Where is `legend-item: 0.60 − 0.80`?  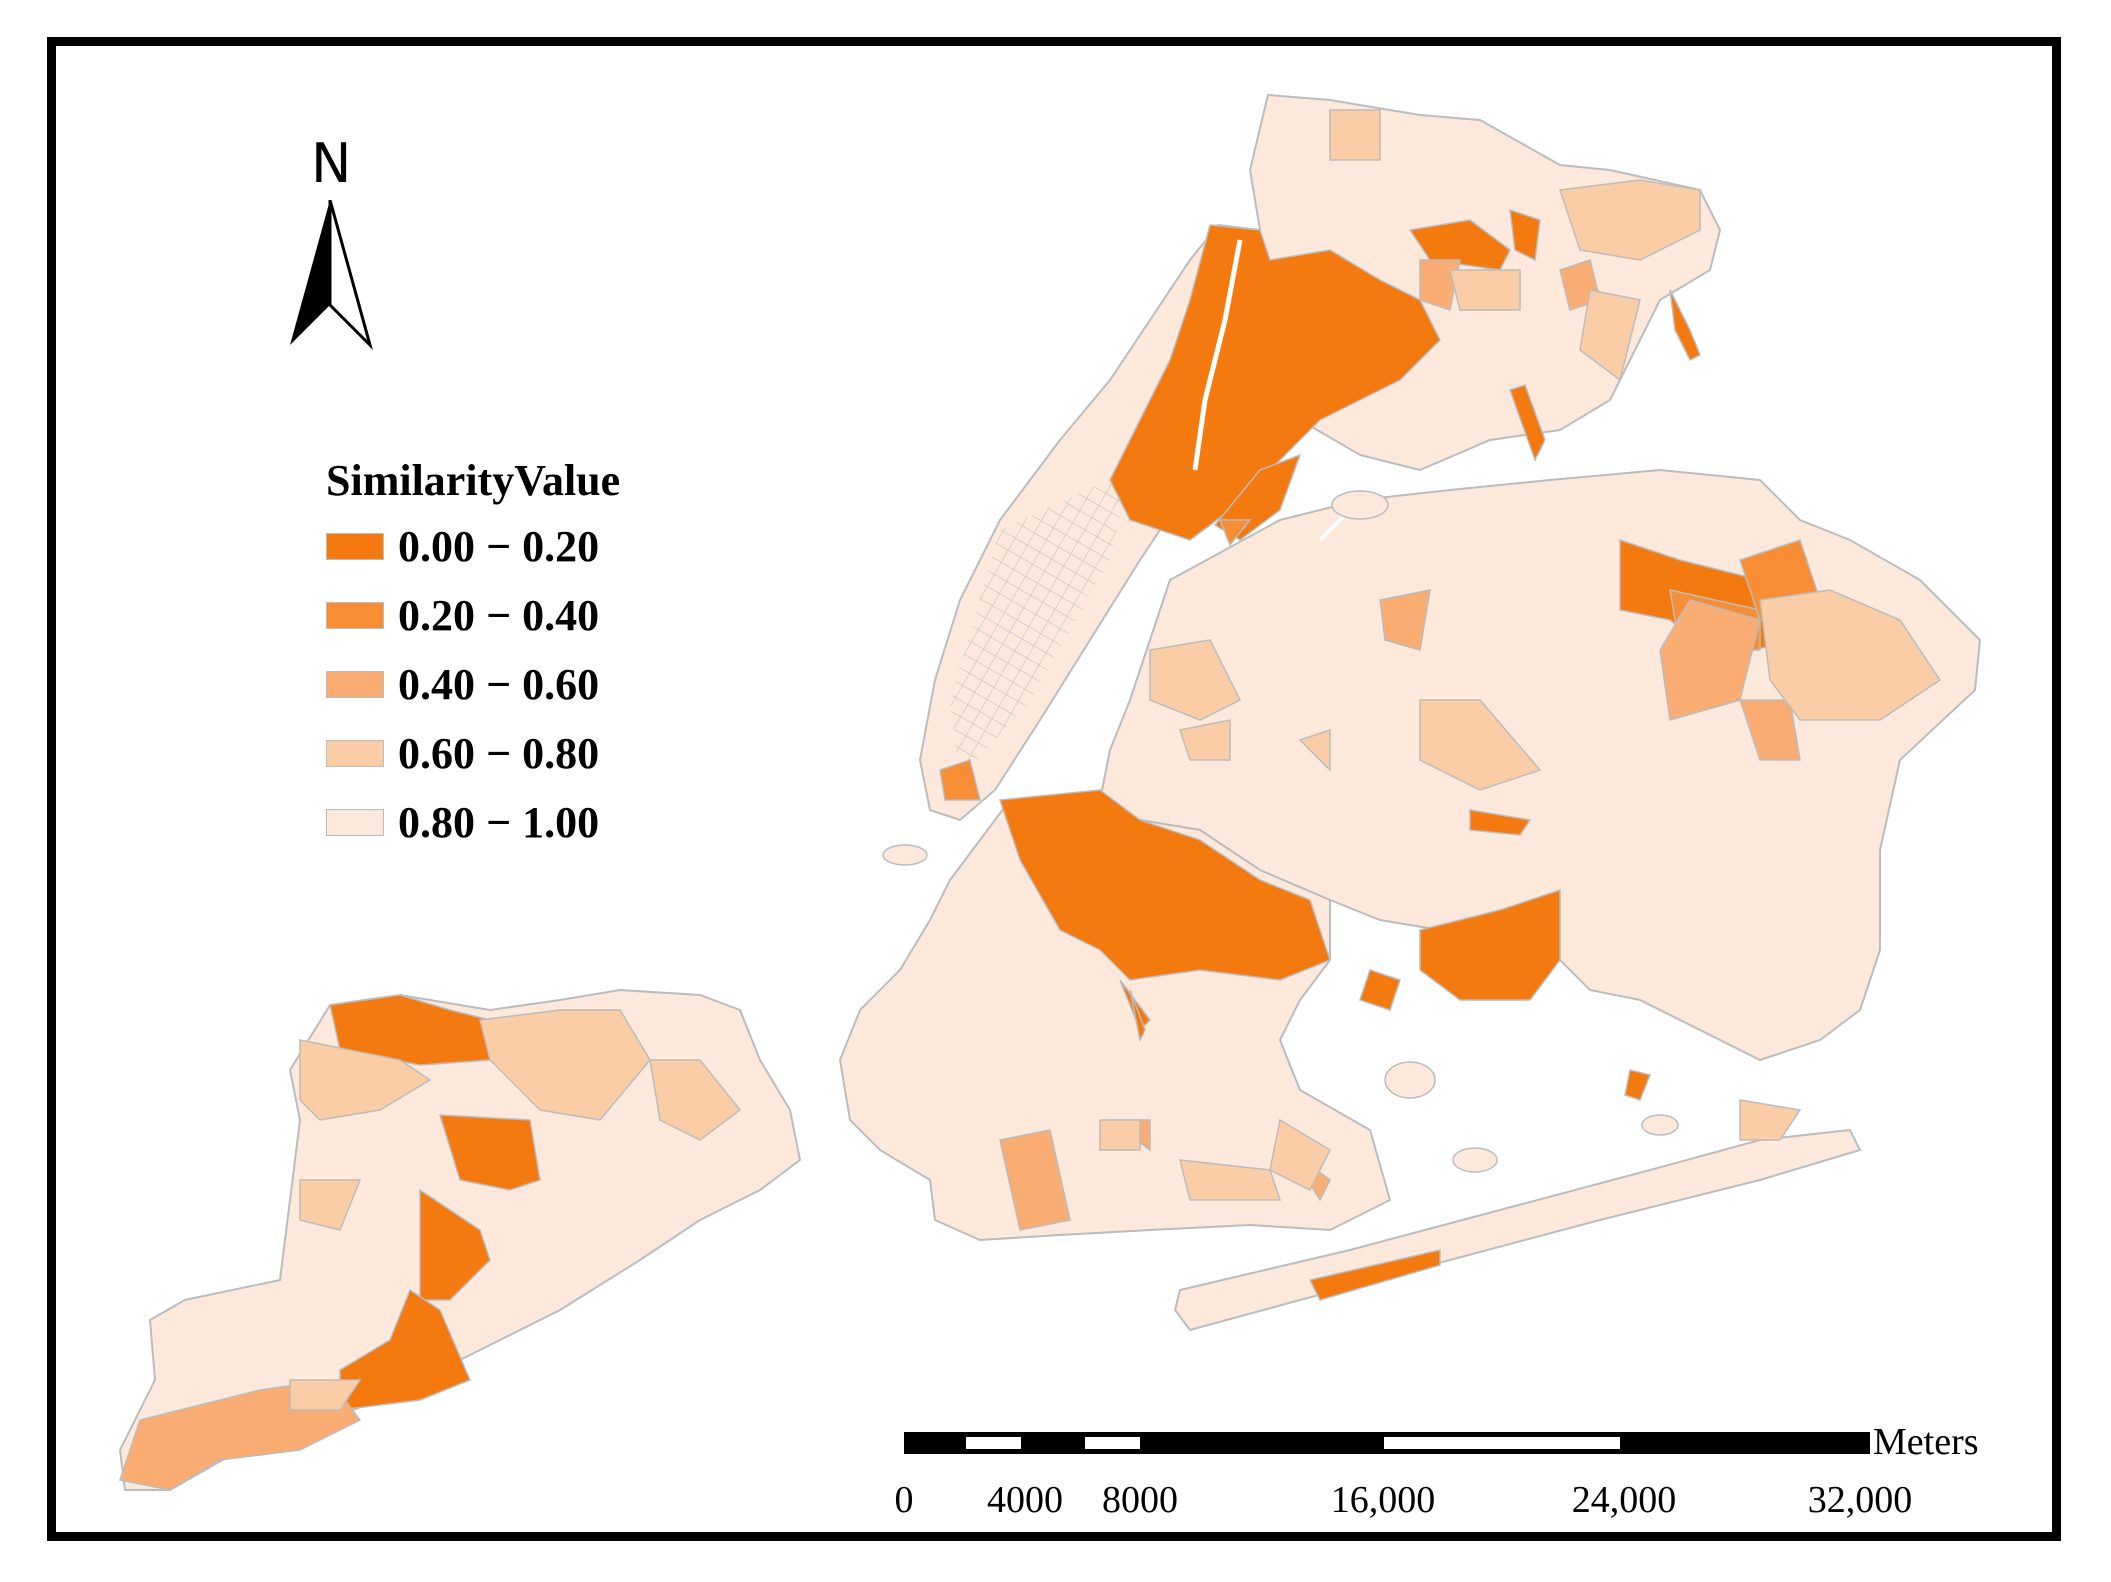 legend-item: 0.60 − 0.80 is located at coordinates (473, 753).